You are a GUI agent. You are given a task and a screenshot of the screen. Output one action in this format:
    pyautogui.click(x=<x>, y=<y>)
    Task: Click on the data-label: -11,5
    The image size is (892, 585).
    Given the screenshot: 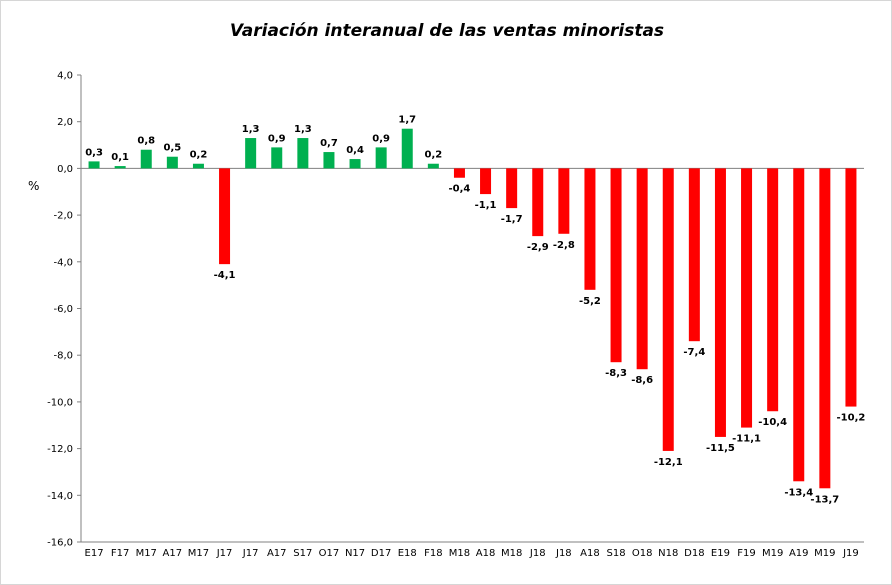 What is the action you would take?
    pyautogui.click(x=720, y=448)
    